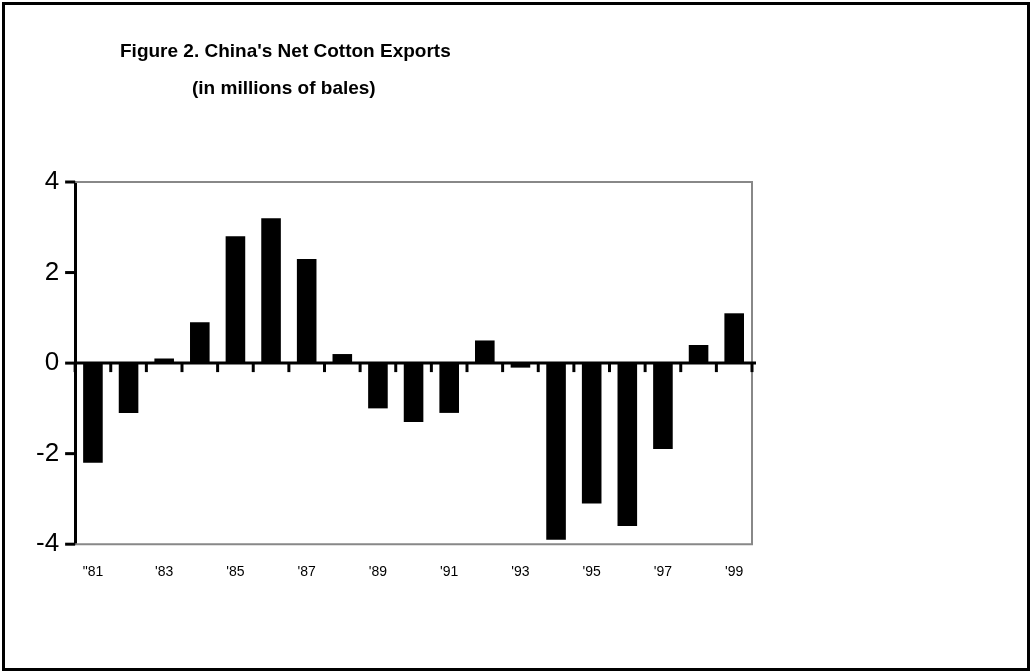 The width and height of the screenshot is (1032, 671). What do you see at coordinates (47, 542) in the screenshot?
I see `y-tick-label: -4` at bounding box center [47, 542].